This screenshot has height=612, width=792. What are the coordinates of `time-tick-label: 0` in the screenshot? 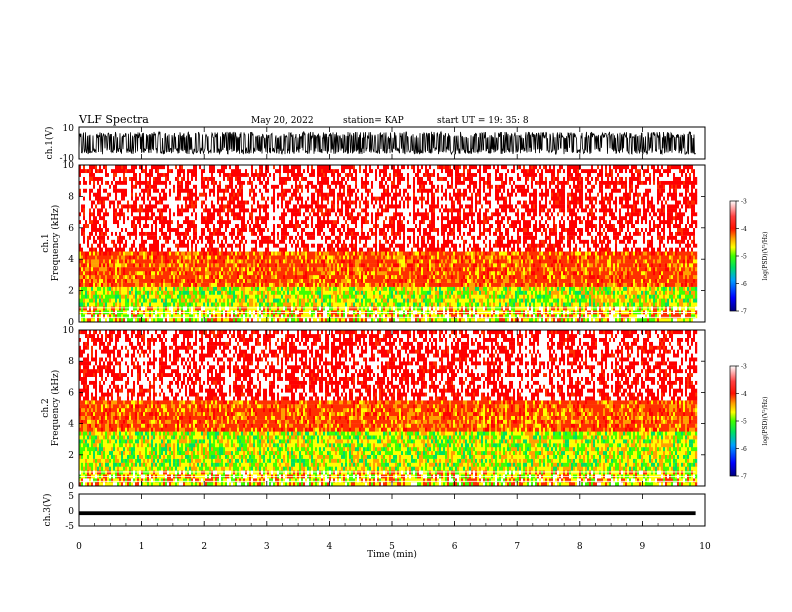 It's located at (79, 547).